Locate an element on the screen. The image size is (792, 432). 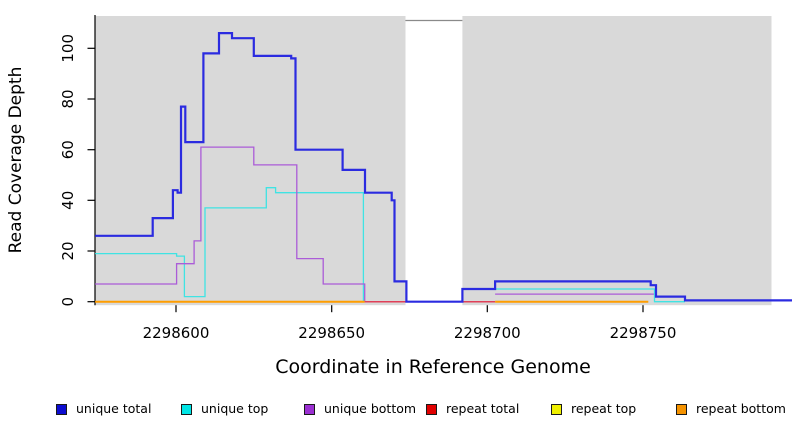
y-tick-label: 40 is located at coordinates (68, 200).